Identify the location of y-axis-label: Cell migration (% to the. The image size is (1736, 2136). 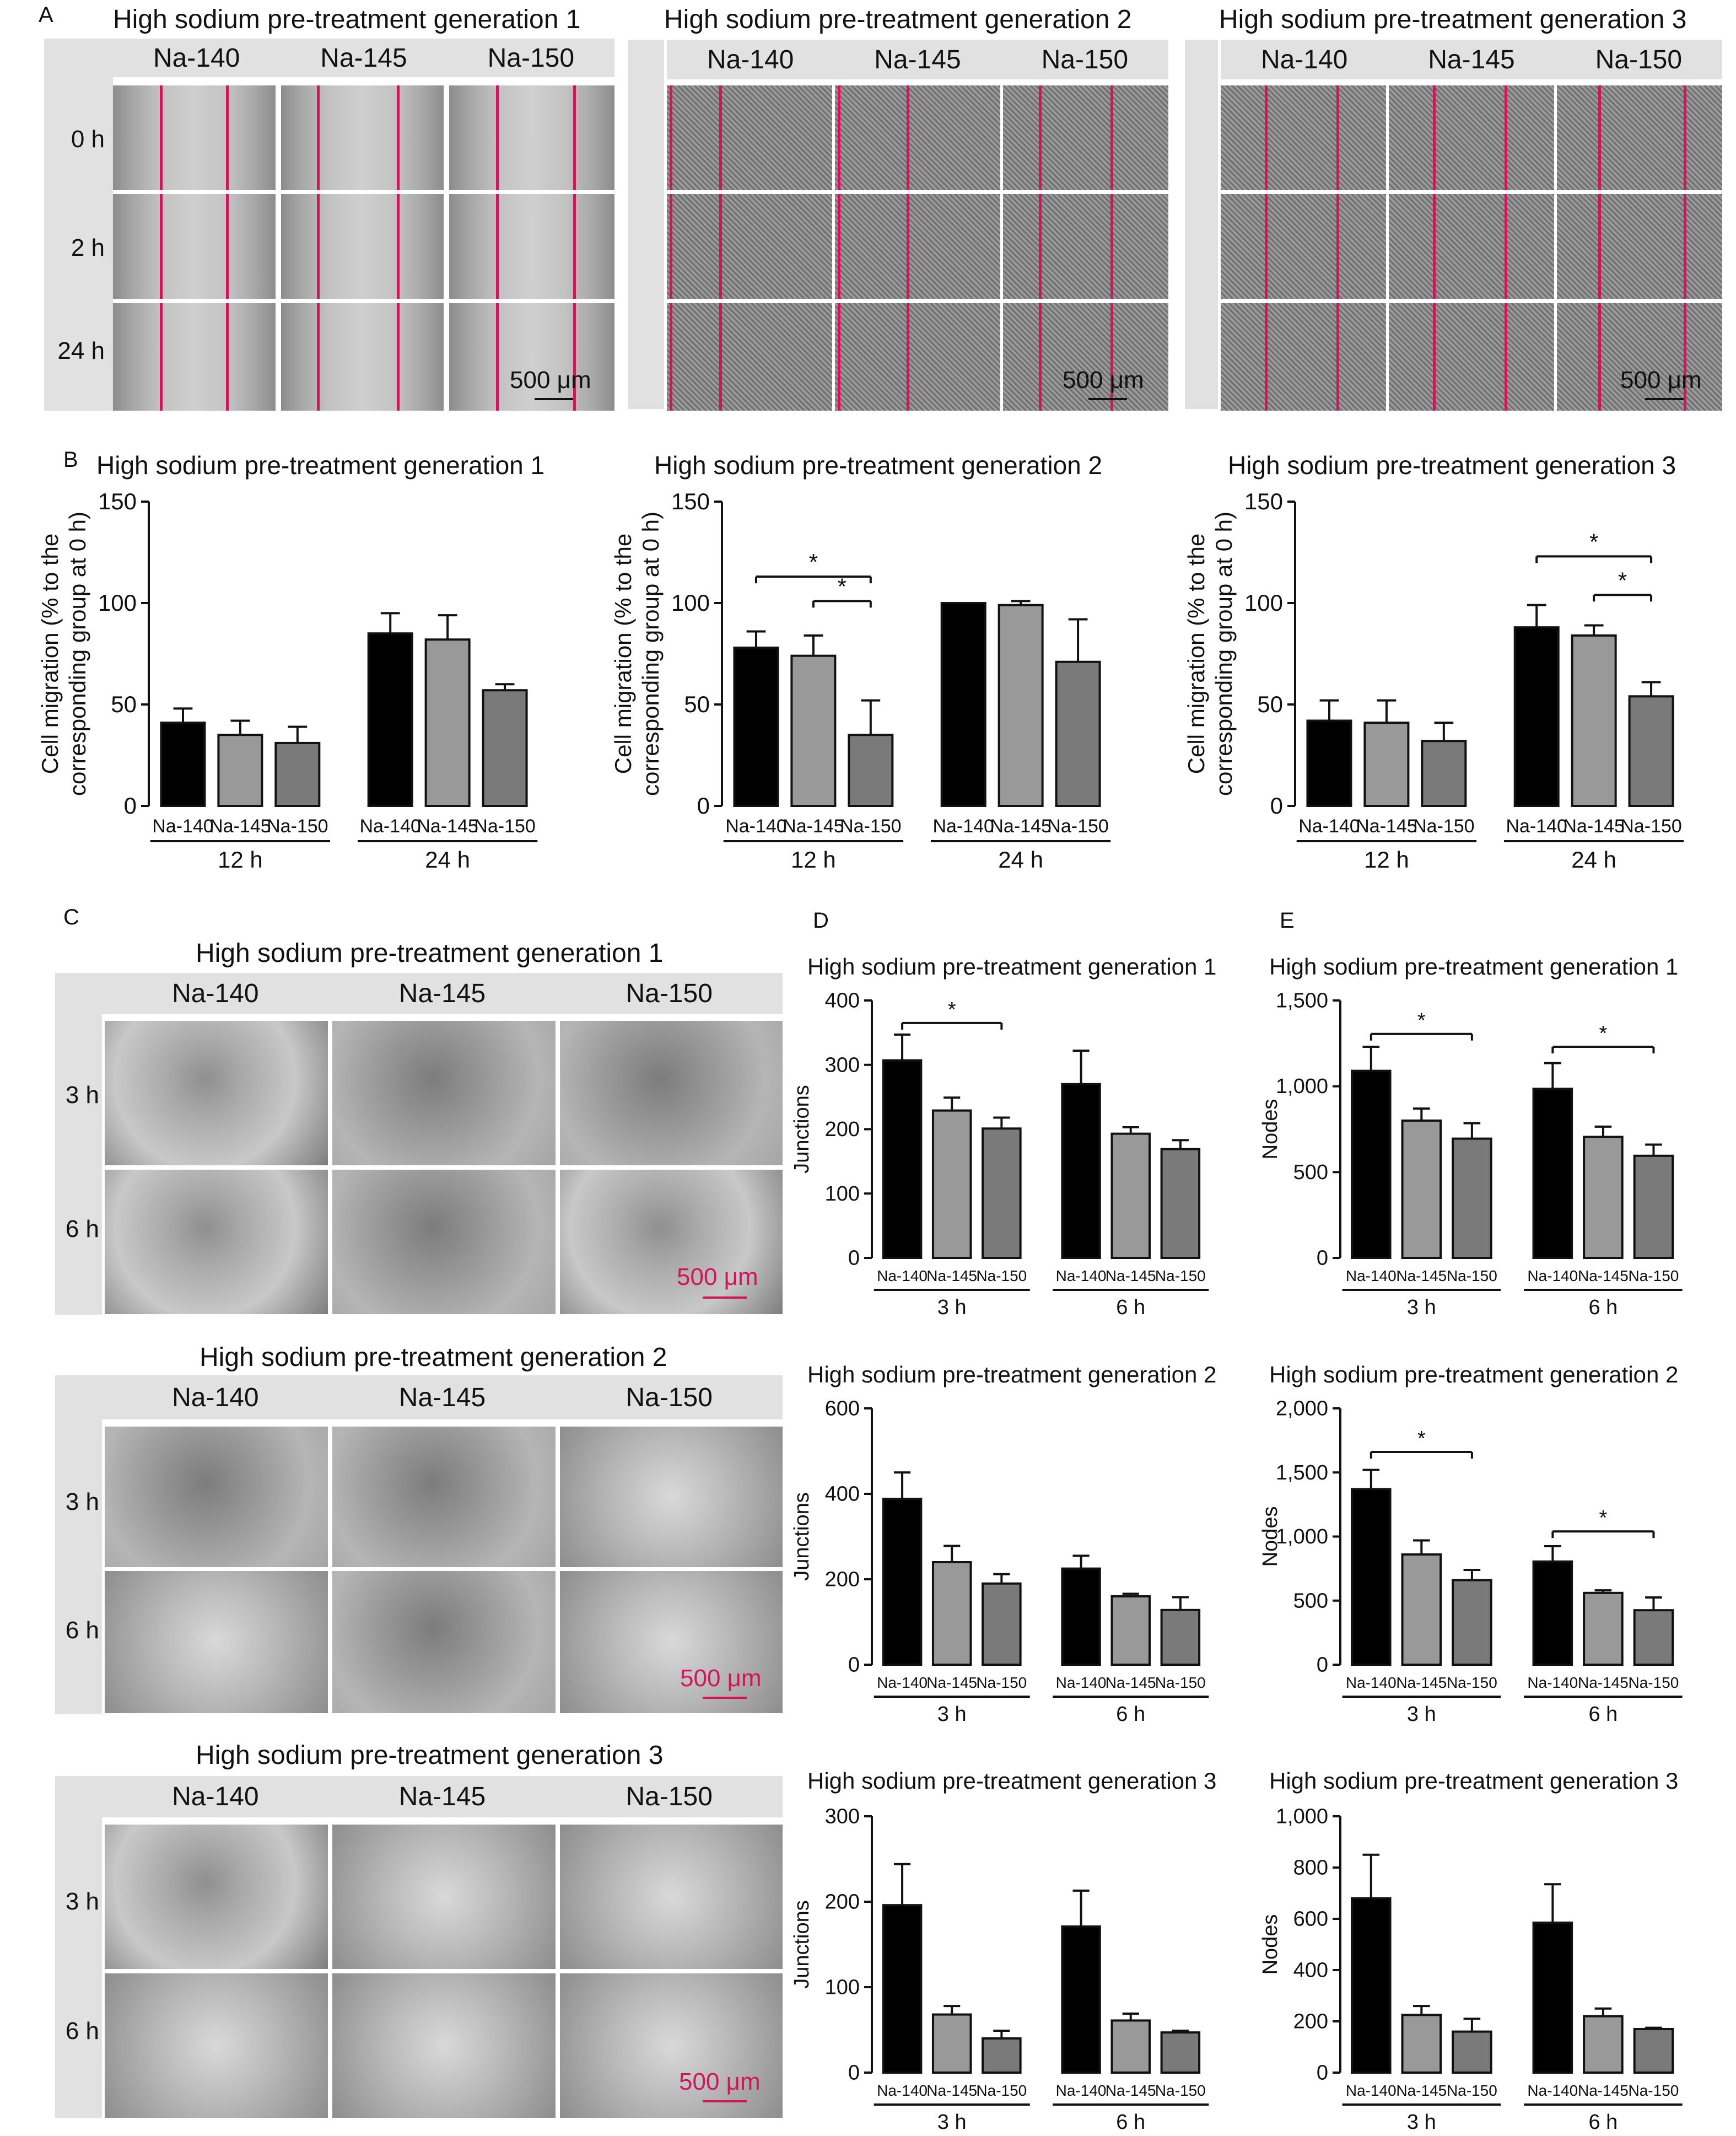
(50, 654).